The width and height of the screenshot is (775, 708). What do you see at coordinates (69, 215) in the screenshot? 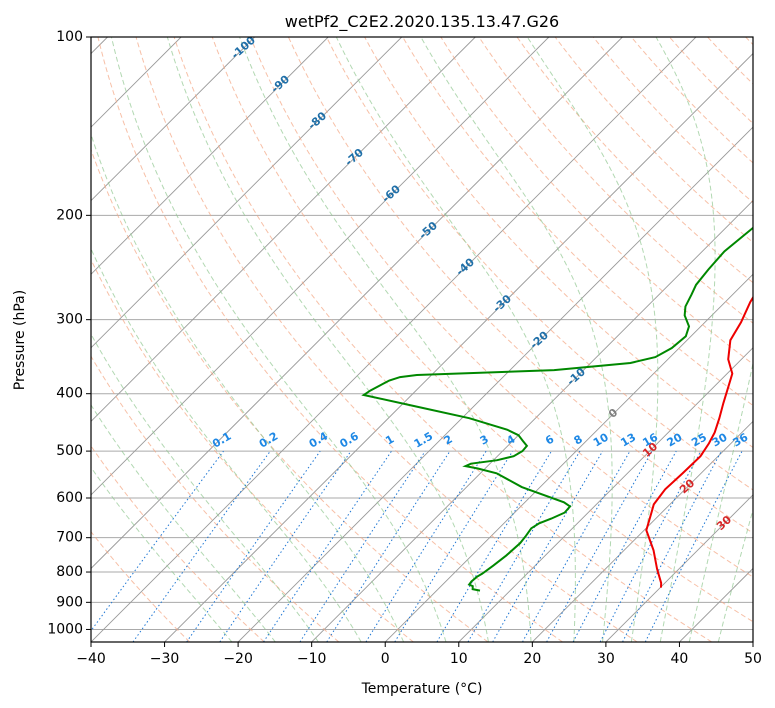
I see `y-tick-label: 200` at bounding box center [69, 215].